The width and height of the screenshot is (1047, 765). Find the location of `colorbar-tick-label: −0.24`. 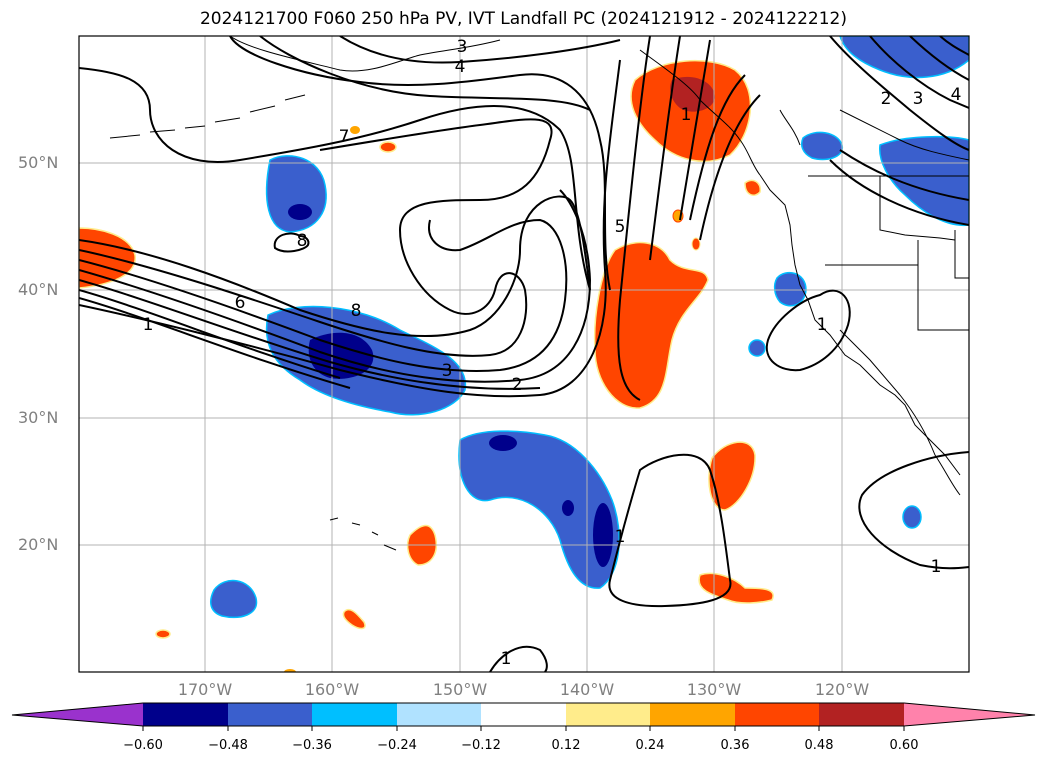

colorbar-tick-label: −0.24 is located at coordinates (397, 745).